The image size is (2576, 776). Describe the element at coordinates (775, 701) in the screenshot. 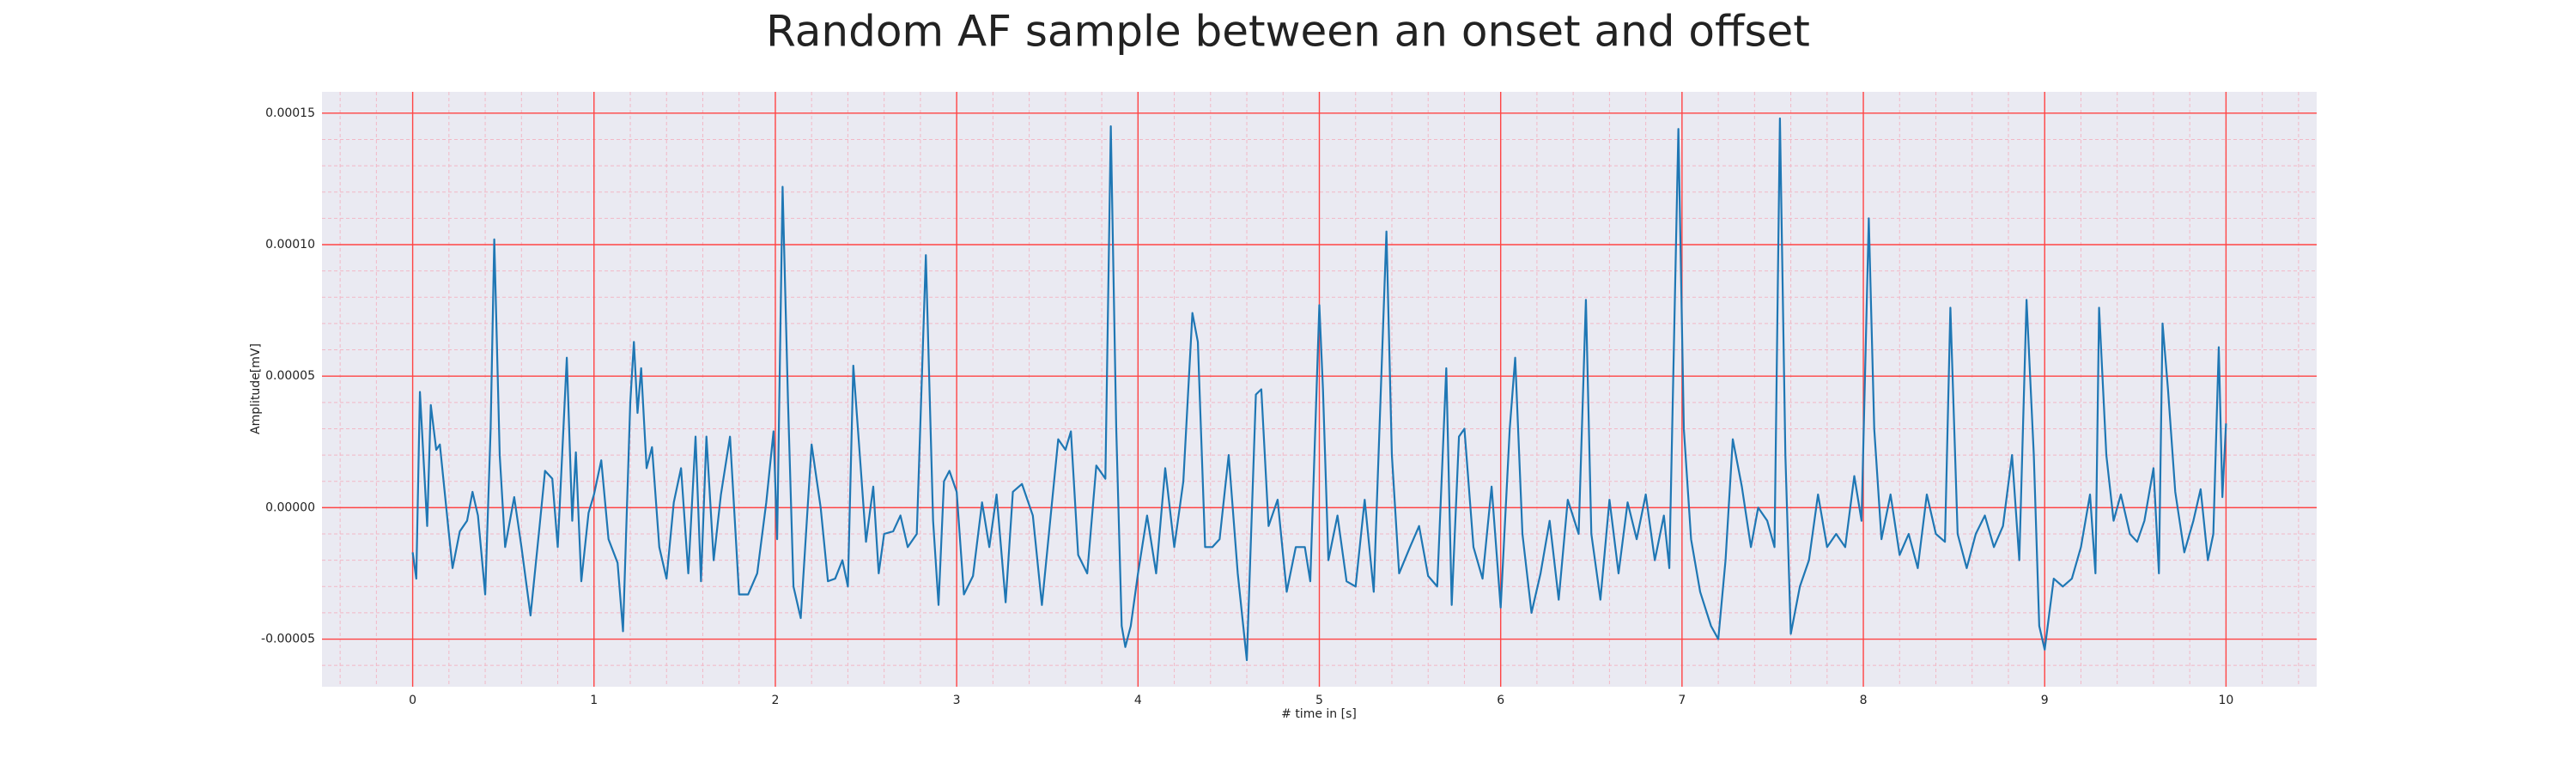

I see `x-tick-label: 2` at that location.